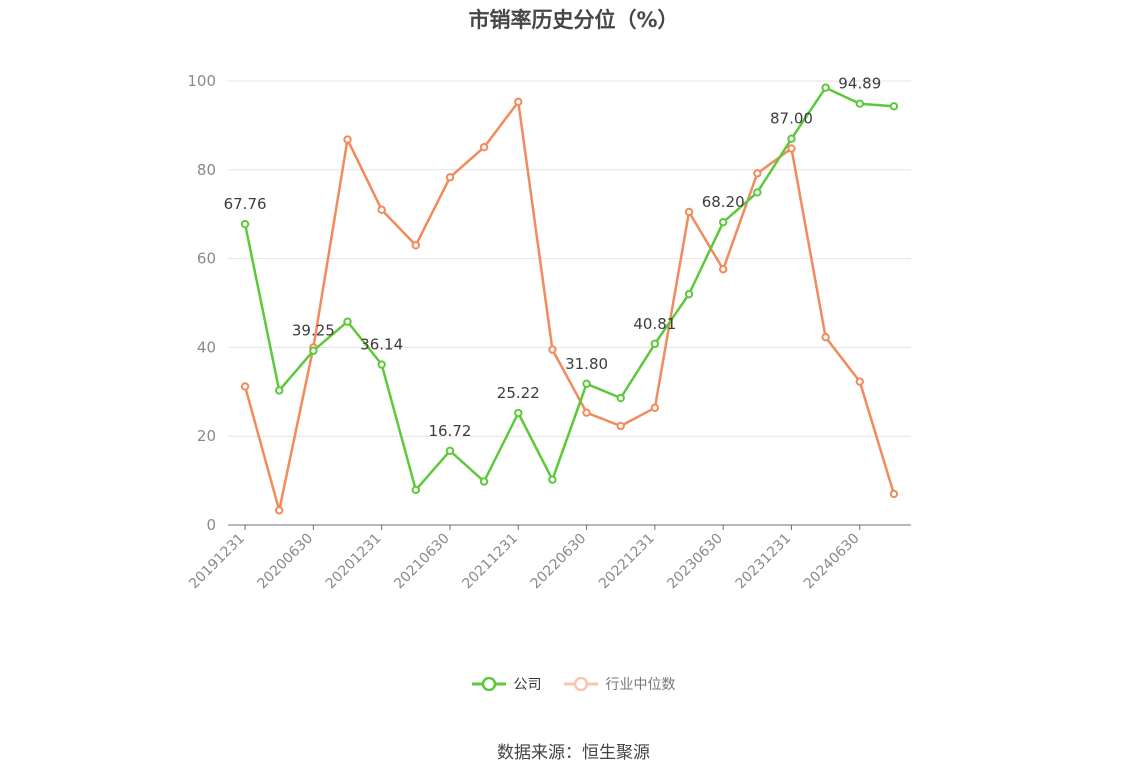  Describe the element at coordinates (245, 204) in the screenshot. I see `data-label: 67.76` at that location.